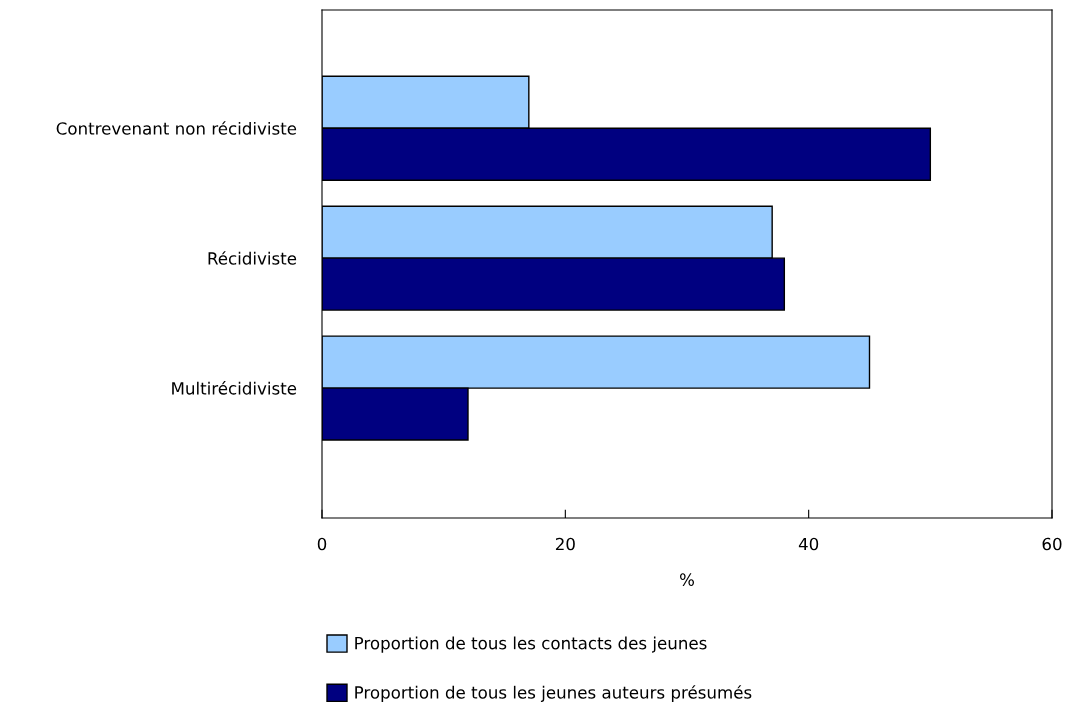 The width and height of the screenshot is (1066, 703). Describe the element at coordinates (687, 579) in the screenshot. I see `x-axis-title: %` at that location.